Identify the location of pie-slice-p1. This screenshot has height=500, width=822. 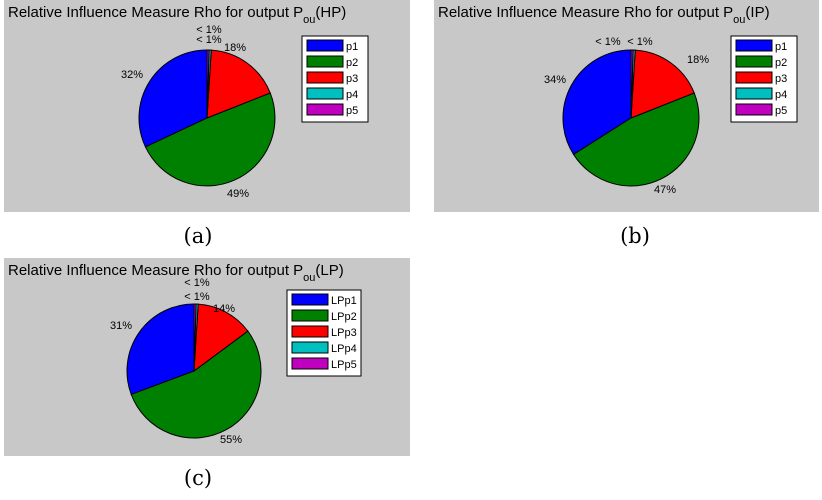
(173, 98).